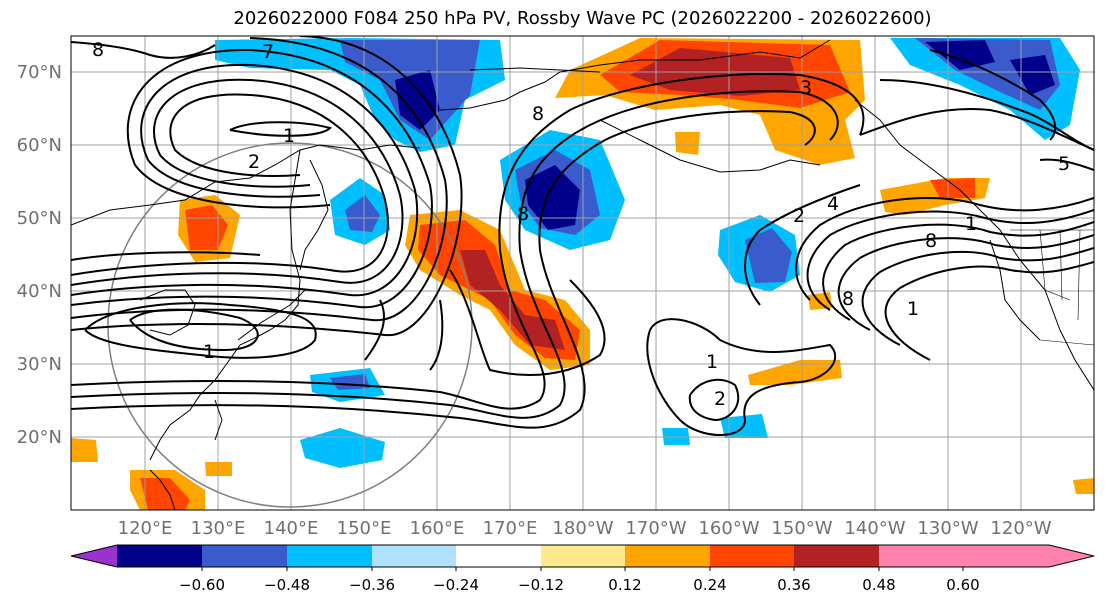 The height and width of the screenshot is (604, 1105). What do you see at coordinates (39, 291) in the screenshot?
I see `lat-label: 40°N` at bounding box center [39, 291].